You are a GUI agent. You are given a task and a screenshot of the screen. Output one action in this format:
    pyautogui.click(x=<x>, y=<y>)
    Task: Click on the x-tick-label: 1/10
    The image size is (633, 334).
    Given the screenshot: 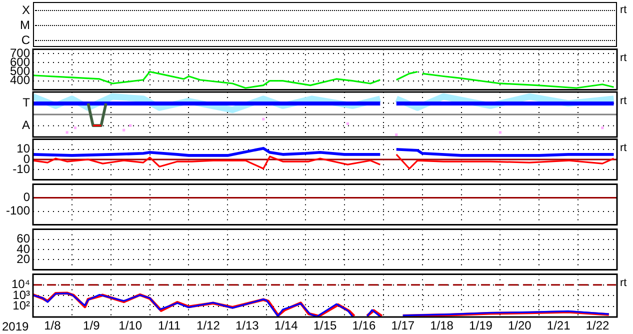 What is the action you would take?
    pyautogui.click(x=130, y=325)
    